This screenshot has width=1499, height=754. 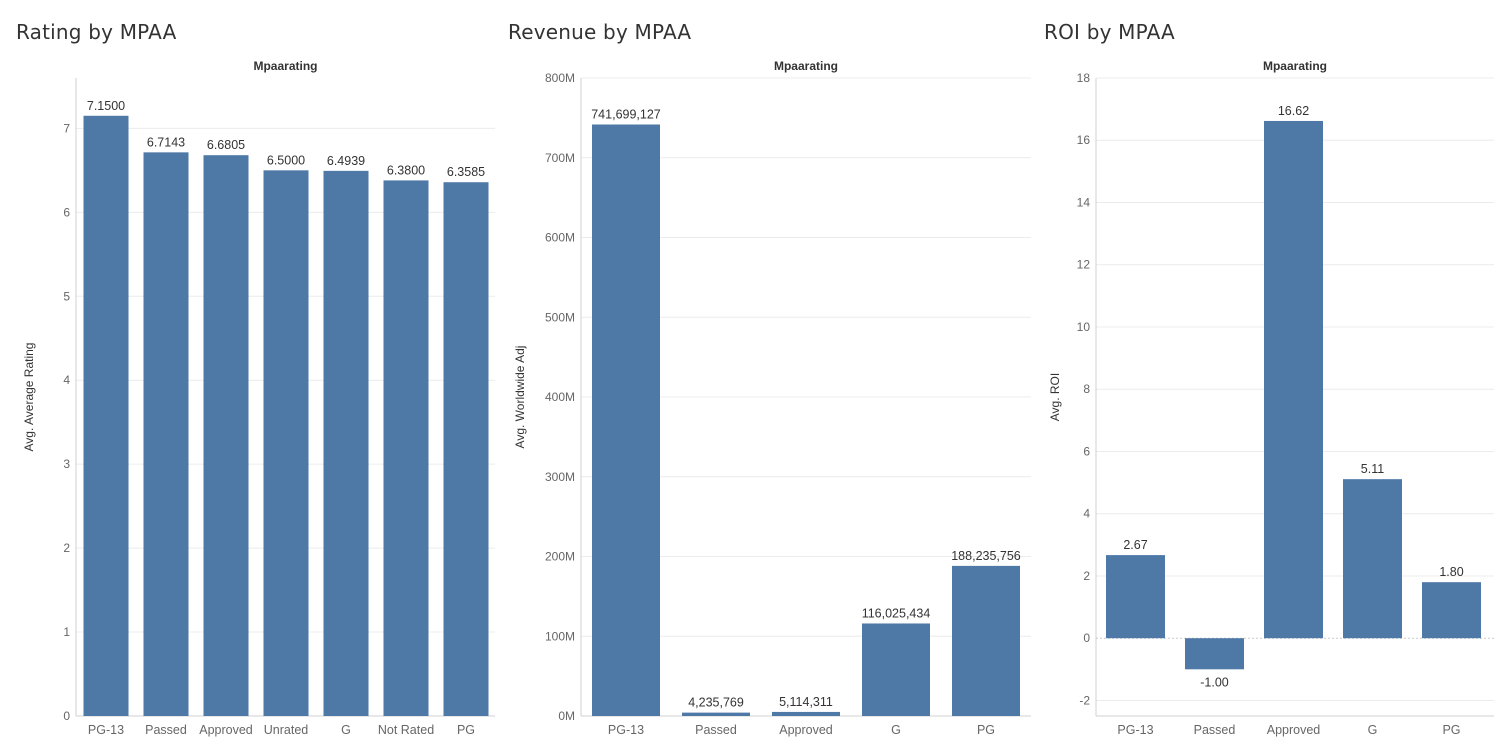 What do you see at coordinates (626, 114) in the screenshot?
I see `data-label: 741,699,127` at bounding box center [626, 114].